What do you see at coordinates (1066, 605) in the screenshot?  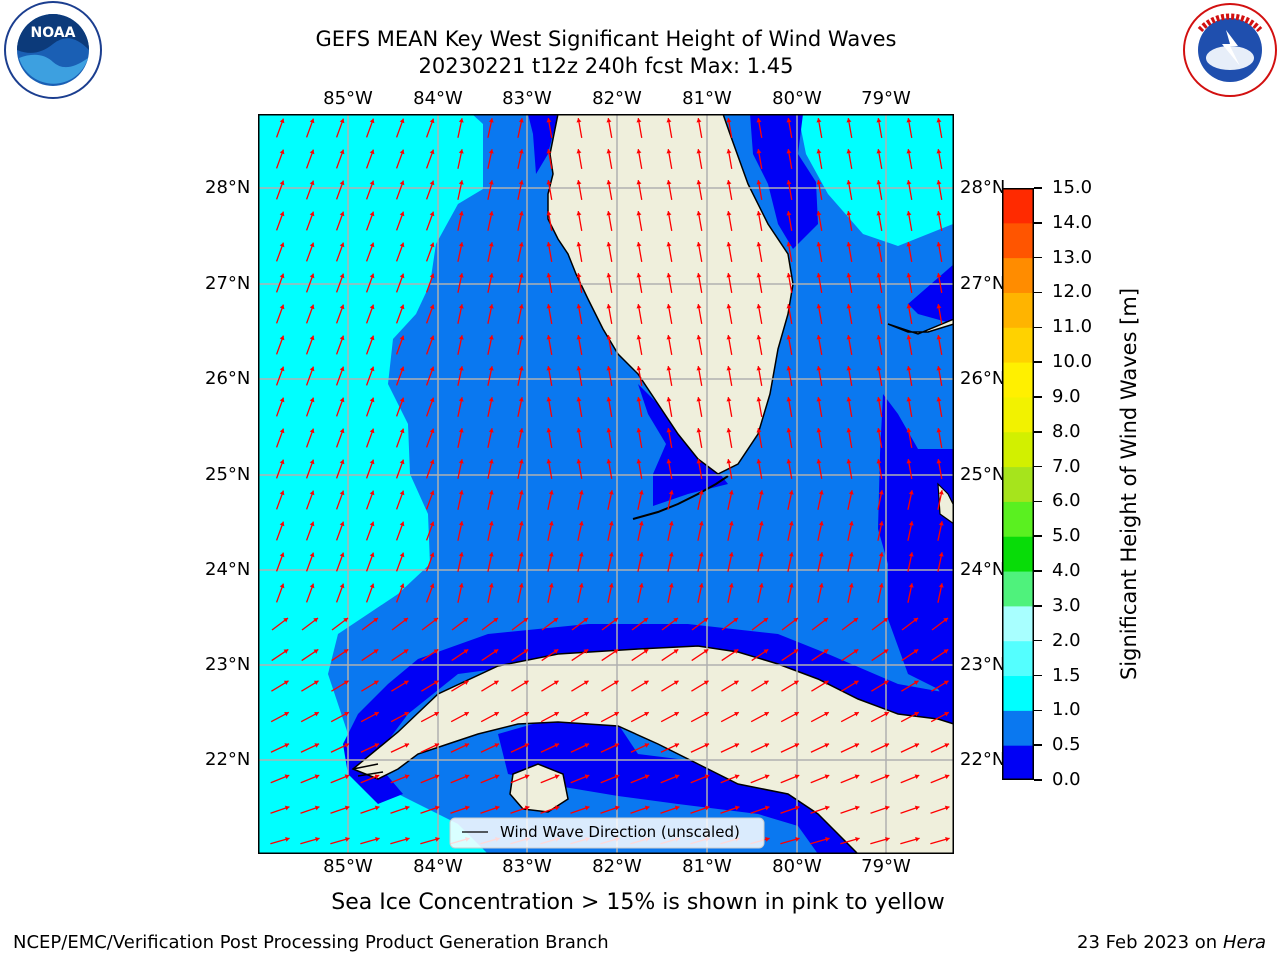 I see `colorbar-label: 3.0` at bounding box center [1066, 605].